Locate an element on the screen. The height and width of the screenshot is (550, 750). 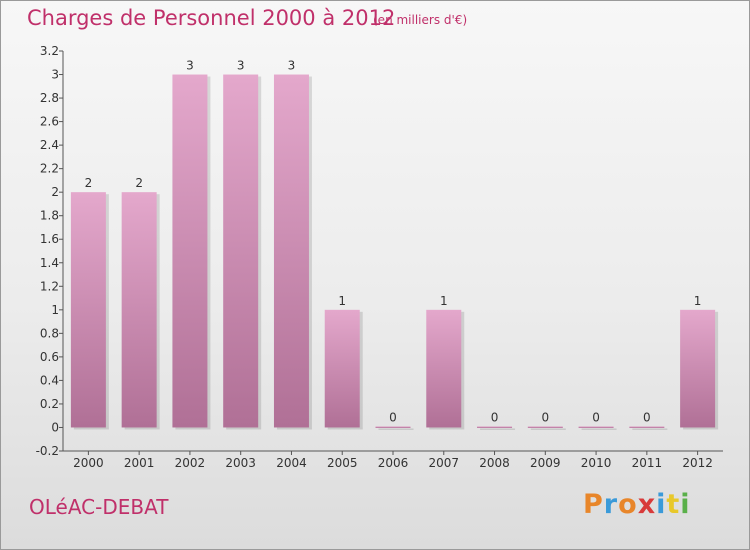
y-tick-label: 3 is located at coordinates (55, 75).